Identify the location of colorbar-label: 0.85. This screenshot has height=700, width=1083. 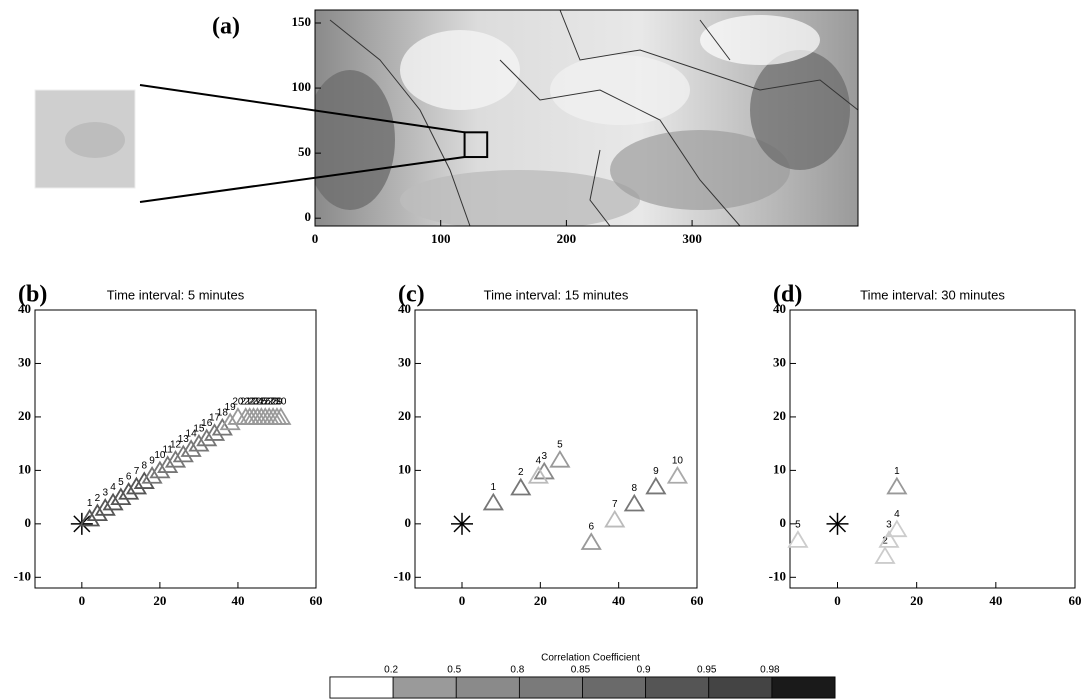
(581, 670).